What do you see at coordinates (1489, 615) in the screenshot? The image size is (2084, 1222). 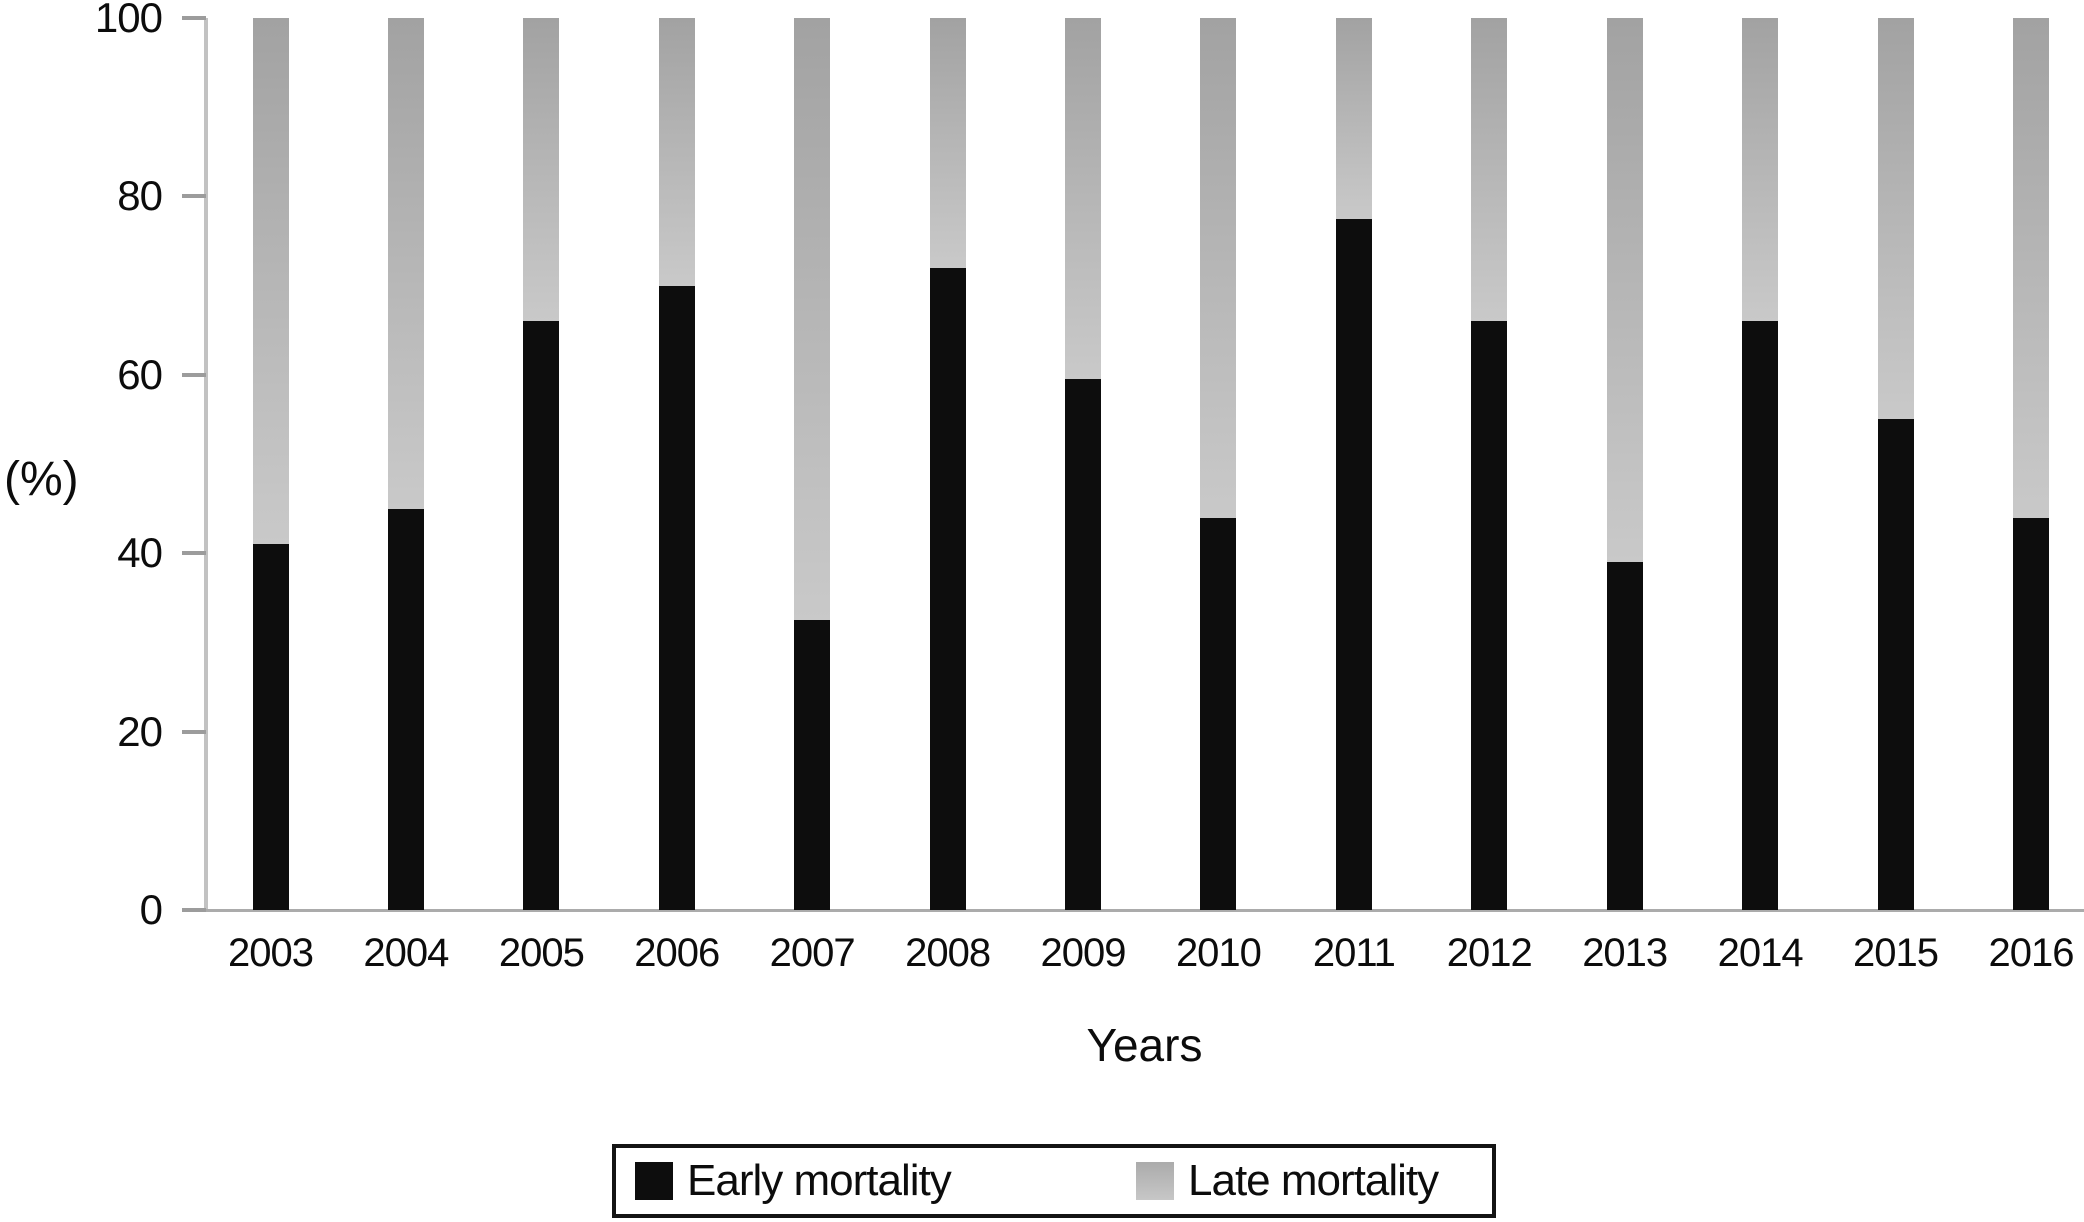 I see `bar-early-2012` at bounding box center [1489, 615].